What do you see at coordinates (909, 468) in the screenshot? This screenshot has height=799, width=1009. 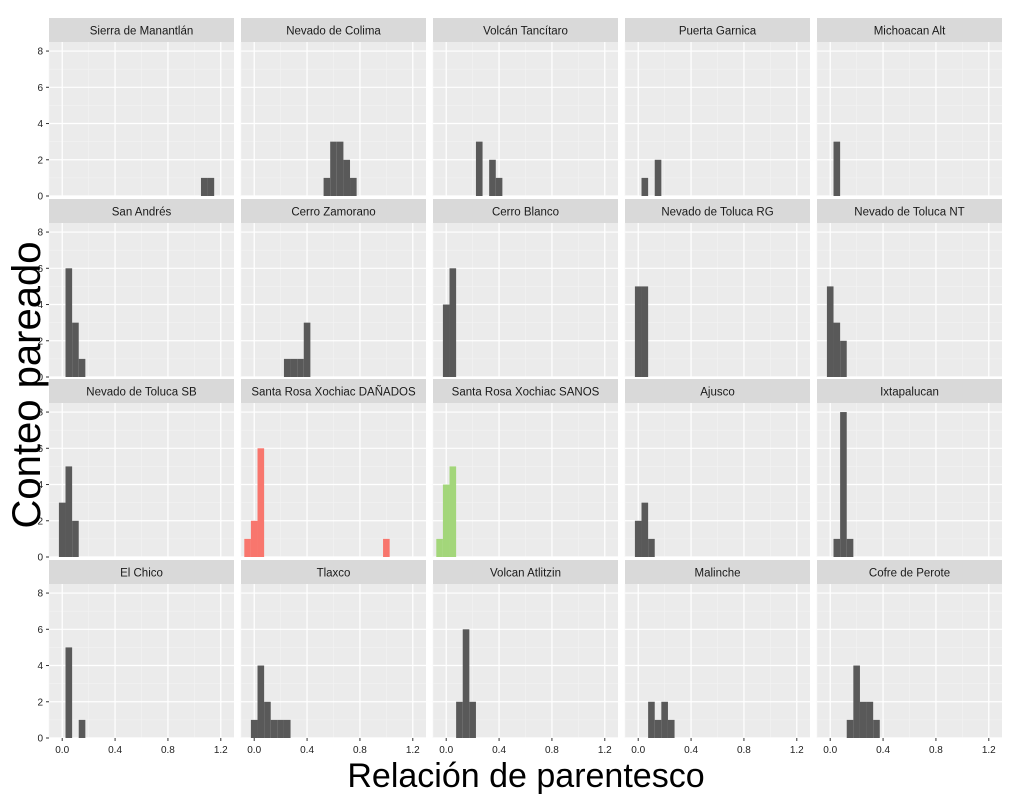 I see `facet-panel: Ixtapalucan` at bounding box center [909, 468].